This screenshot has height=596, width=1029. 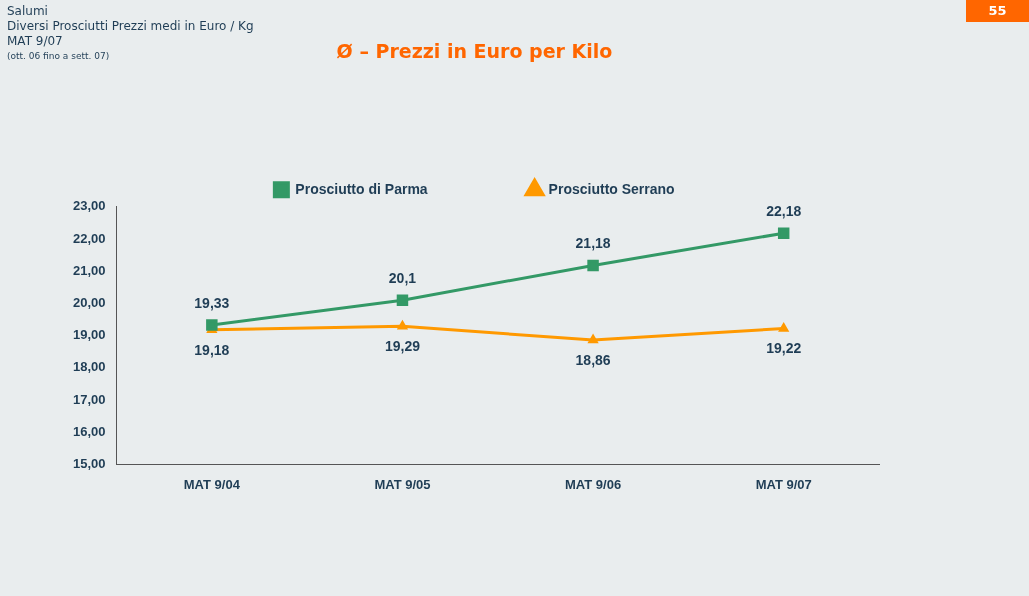 What do you see at coordinates (402, 278) in the screenshot?
I see `data-label: 20,1` at bounding box center [402, 278].